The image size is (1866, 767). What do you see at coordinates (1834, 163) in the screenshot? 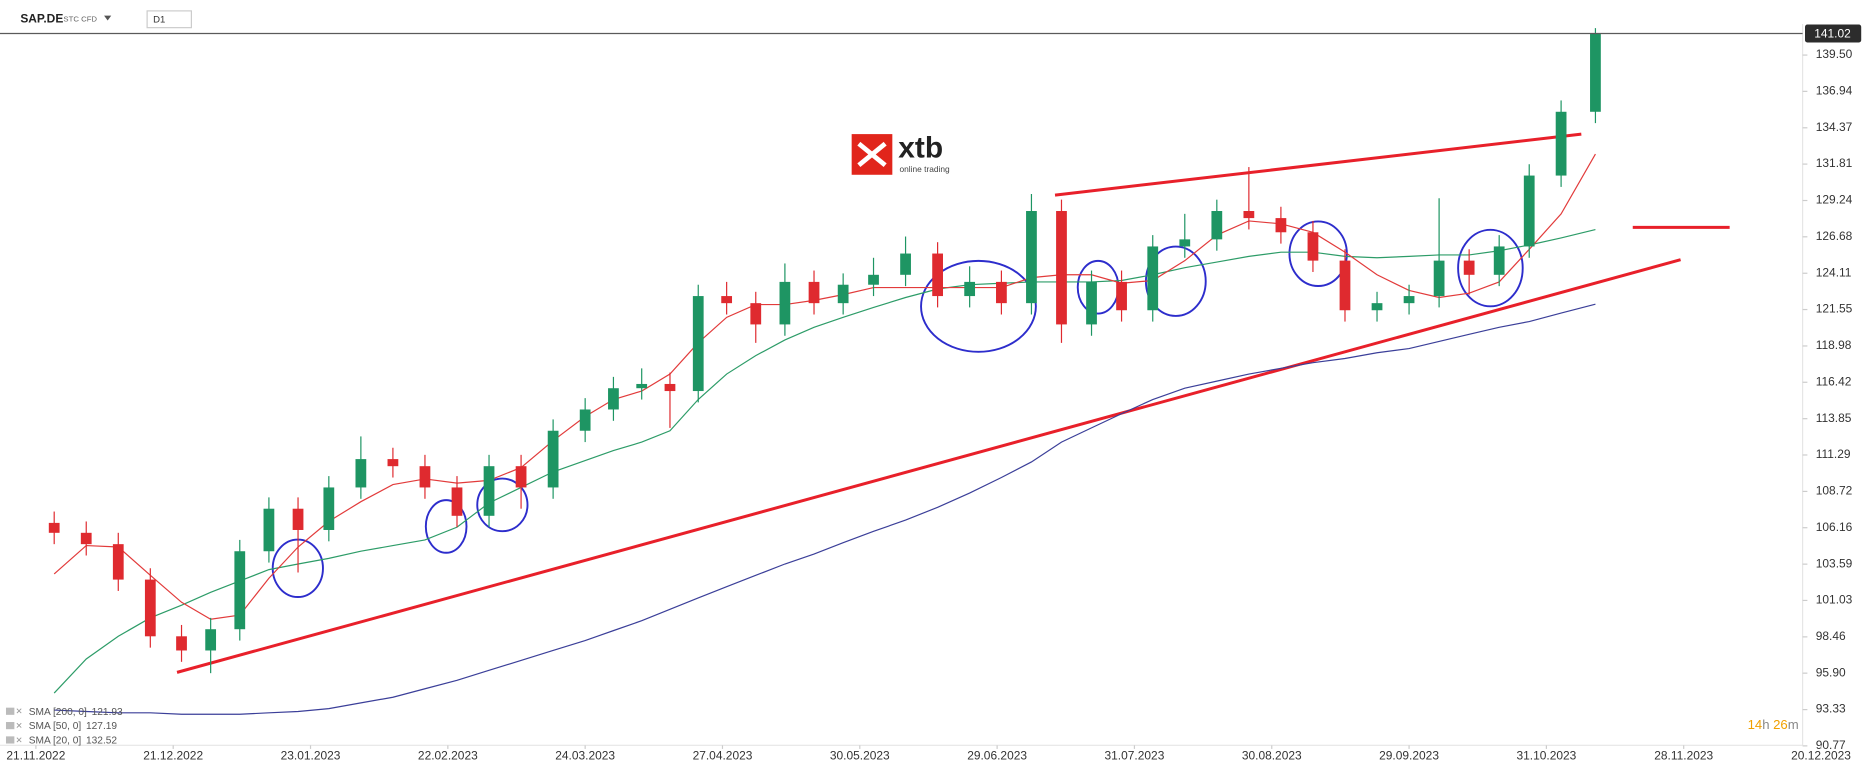
I see `y-tick-label: 131.81` at bounding box center [1834, 163].